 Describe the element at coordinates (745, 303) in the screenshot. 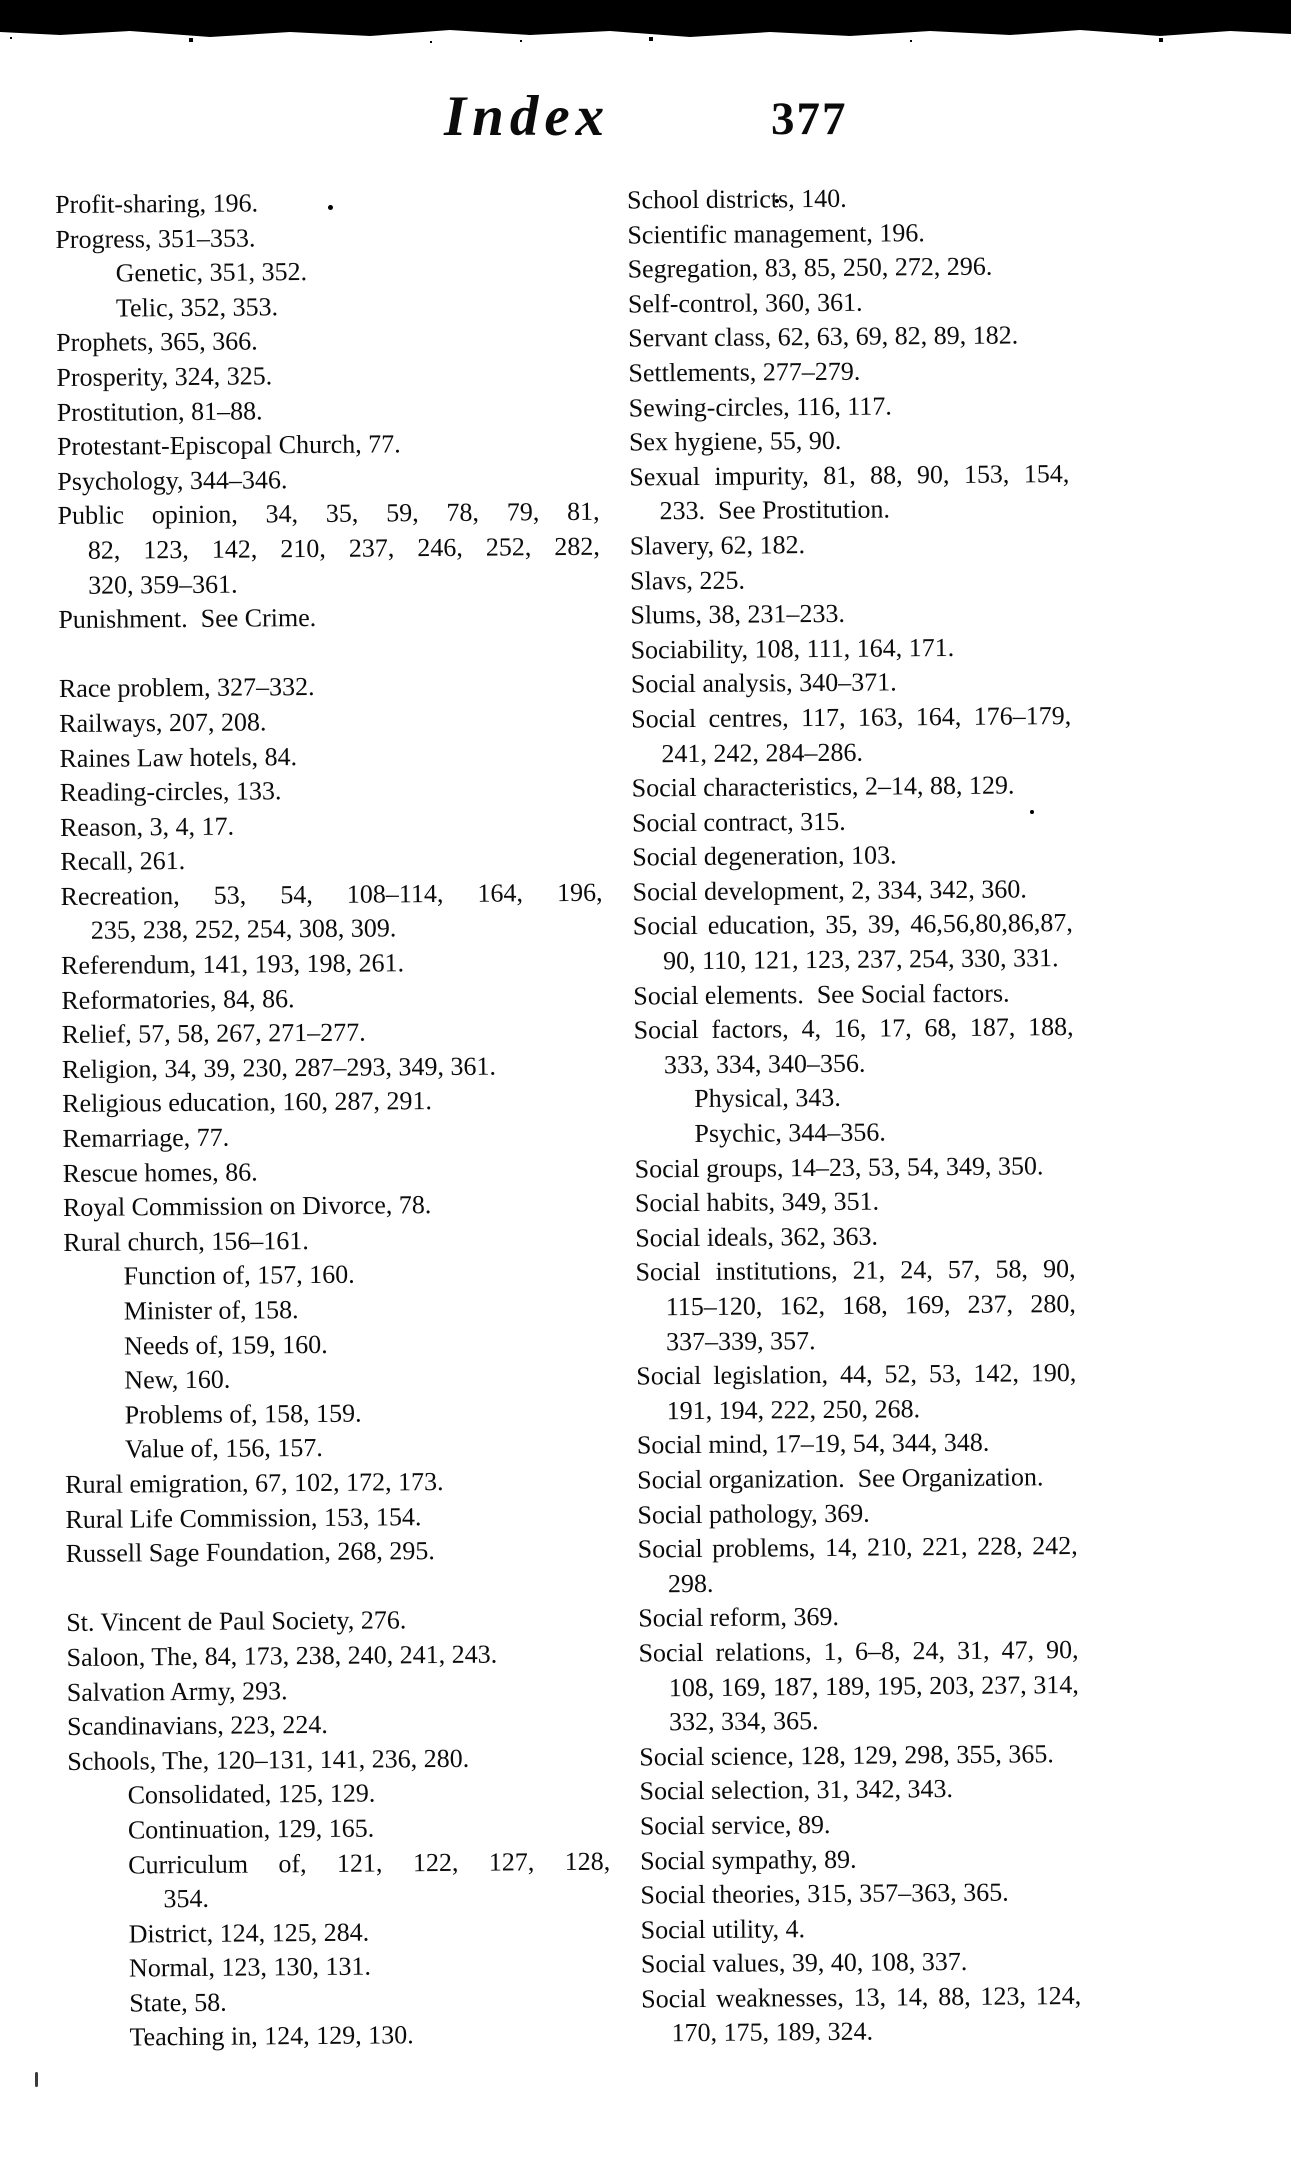

I see `index-entry-line: Self-control, 360, 361.` at that location.